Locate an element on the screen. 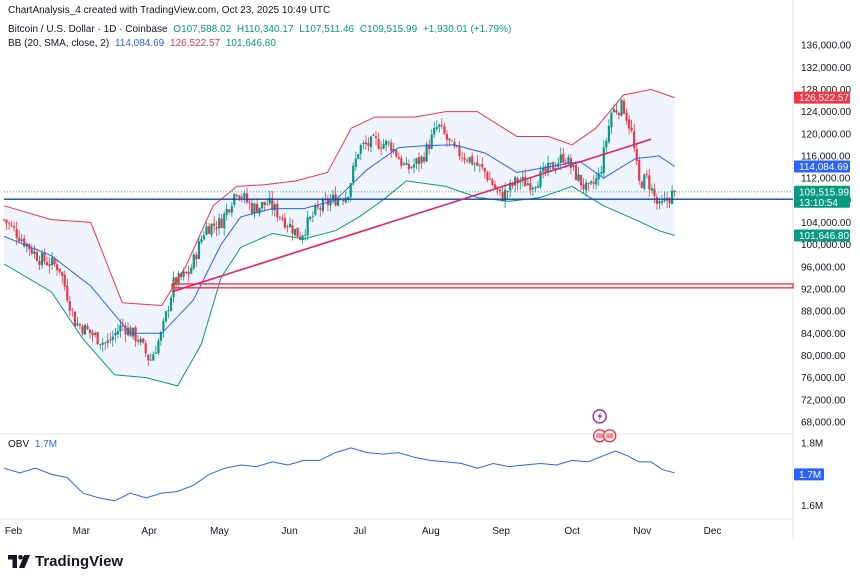  obv-value-label-text: 1.7M is located at coordinates (810, 475).